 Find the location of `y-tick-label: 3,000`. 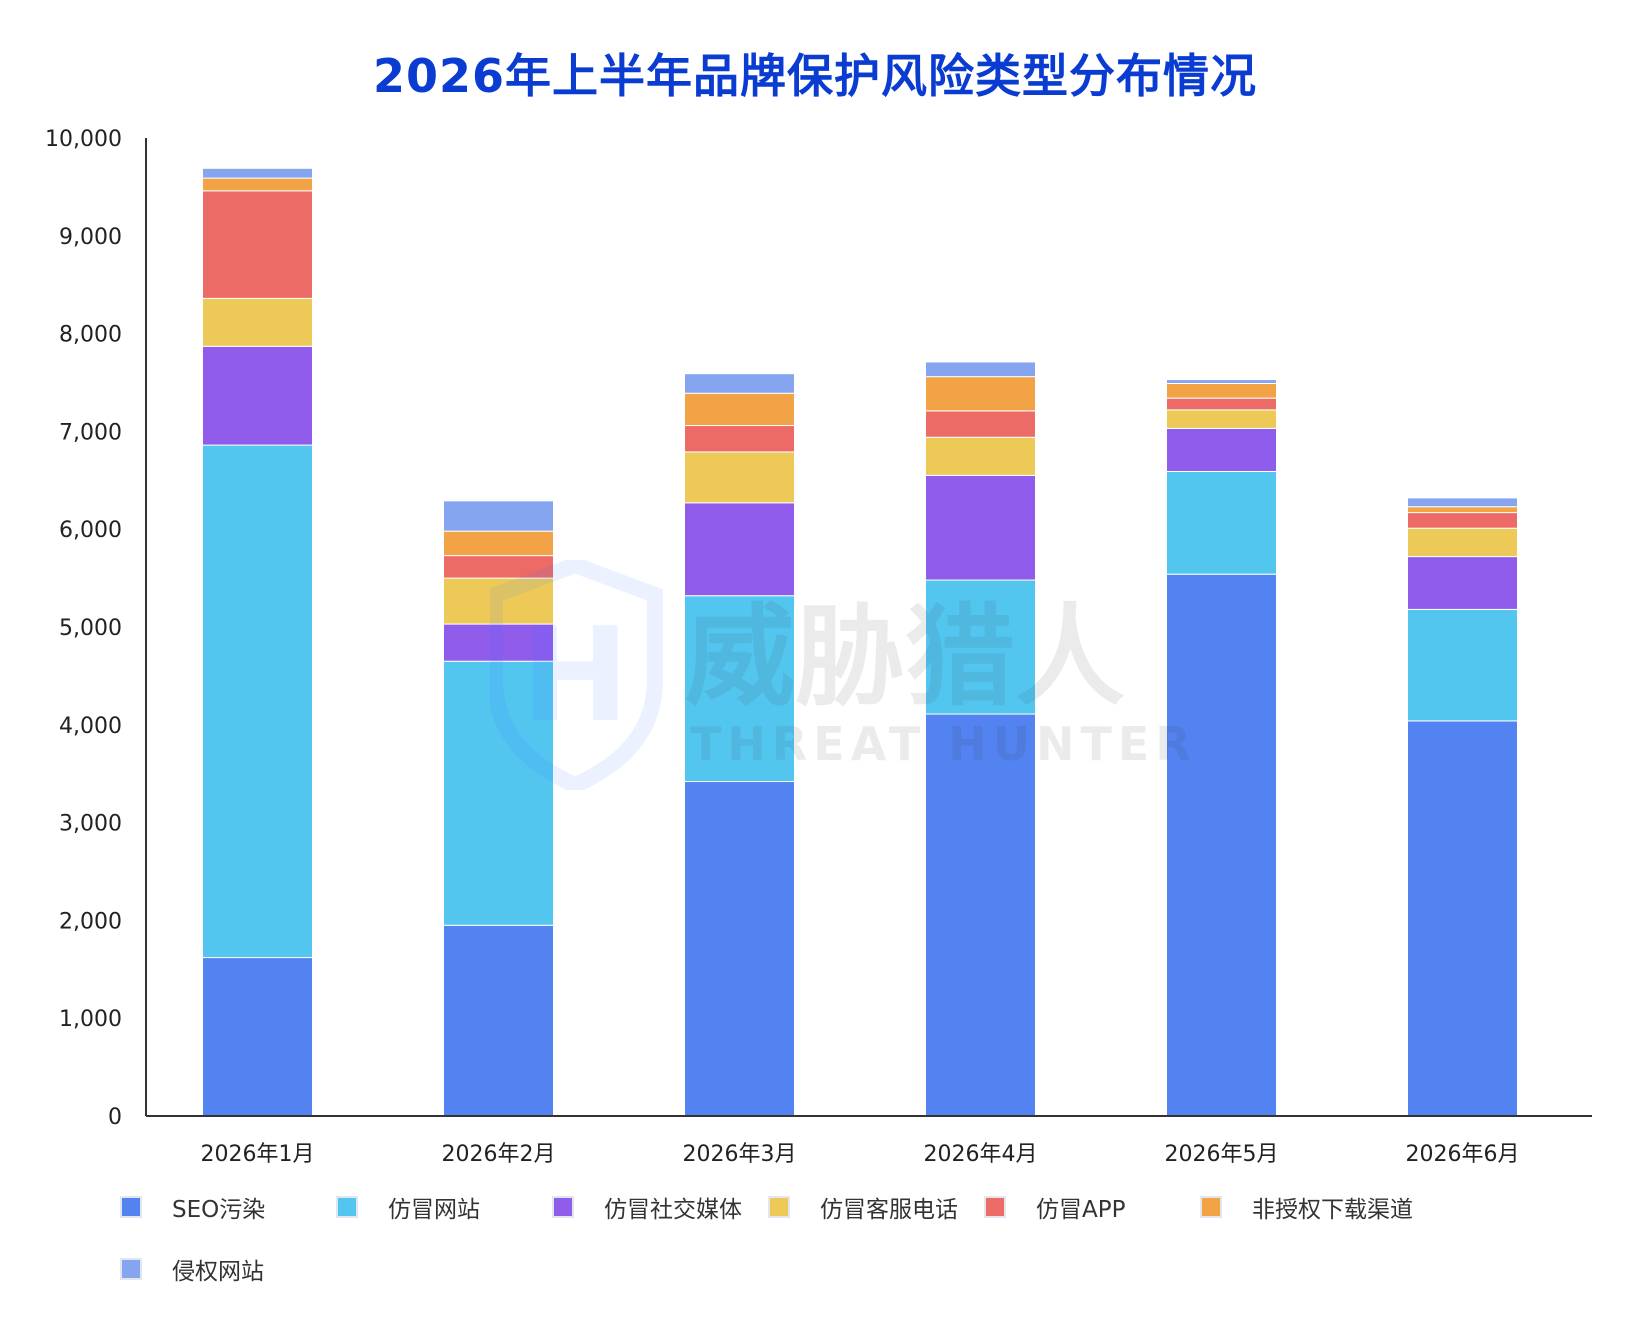

y-tick-label: 3,000 is located at coordinates (90, 824).